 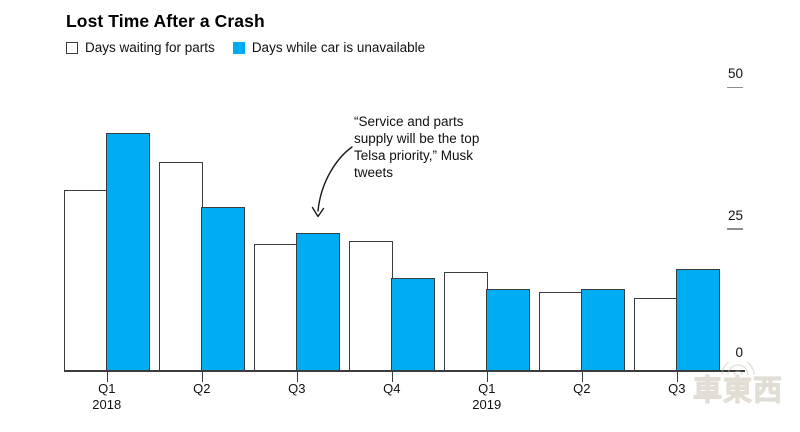 I want to click on bar-days-waiting-for-parts-q3-2019, so click(x=656, y=334).